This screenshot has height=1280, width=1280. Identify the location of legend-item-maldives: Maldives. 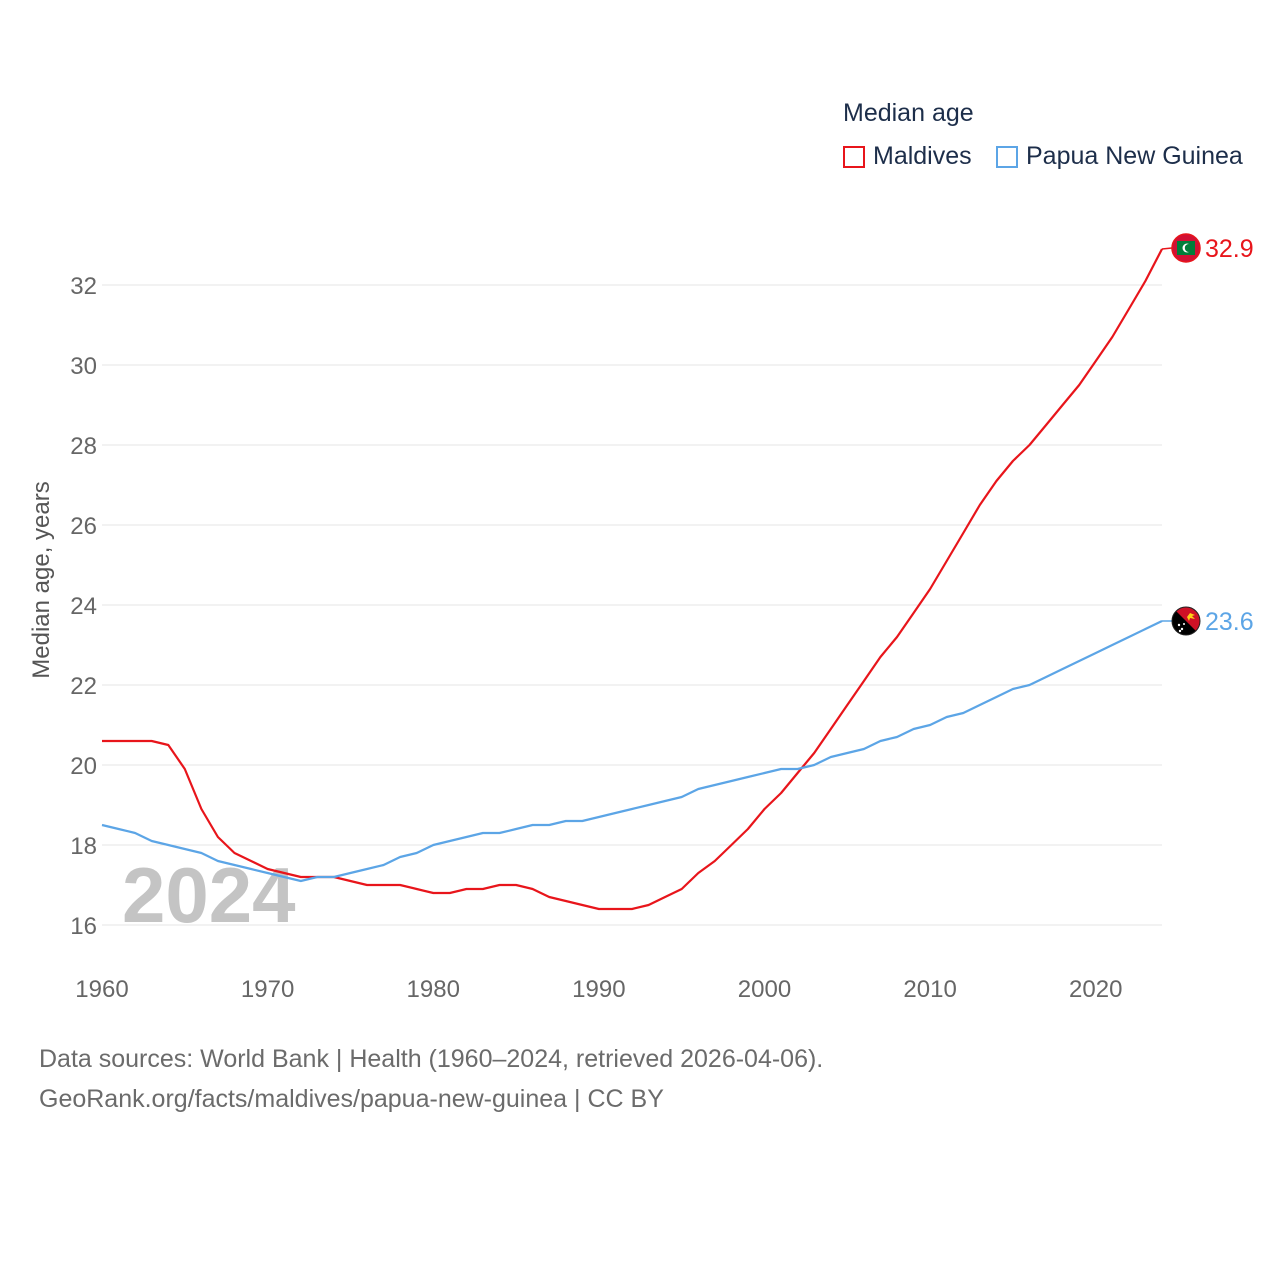
(907, 156).